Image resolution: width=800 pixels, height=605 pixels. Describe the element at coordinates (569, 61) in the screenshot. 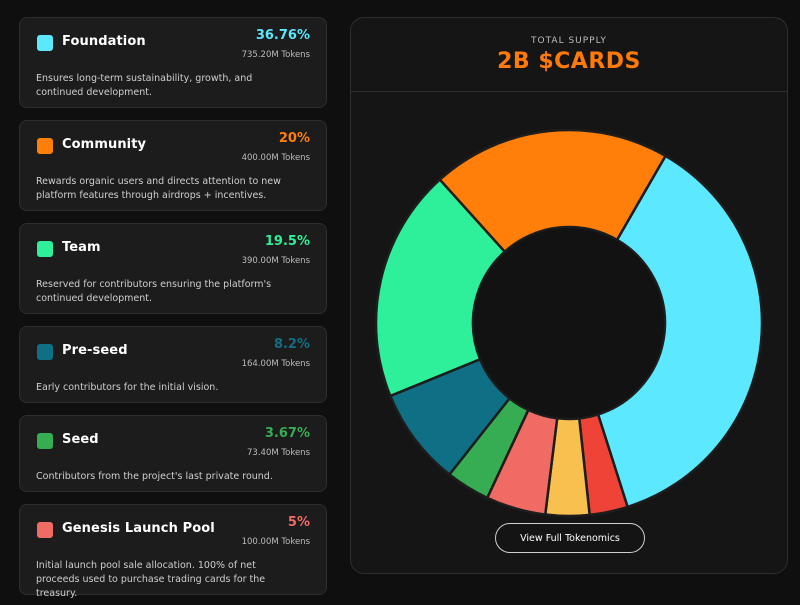

I see `total-supply-value: 2B $CARDS` at that location.